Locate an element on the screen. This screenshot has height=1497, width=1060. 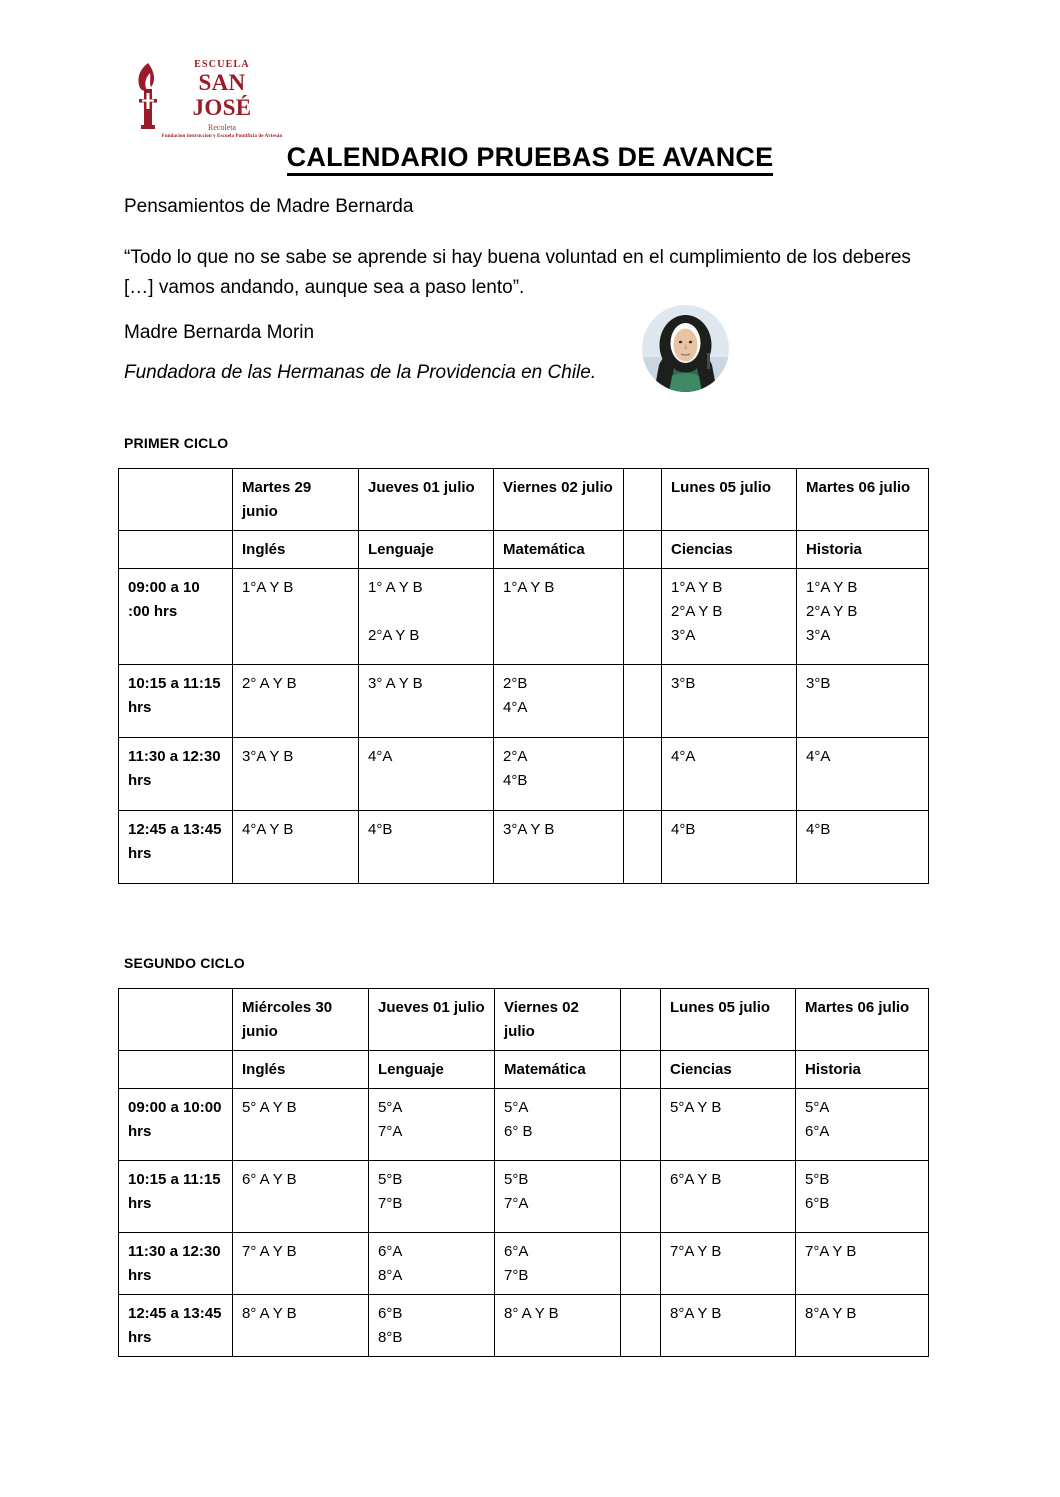
schedule-cell-line: 2° A Y B is located at coordinates (269, 683).